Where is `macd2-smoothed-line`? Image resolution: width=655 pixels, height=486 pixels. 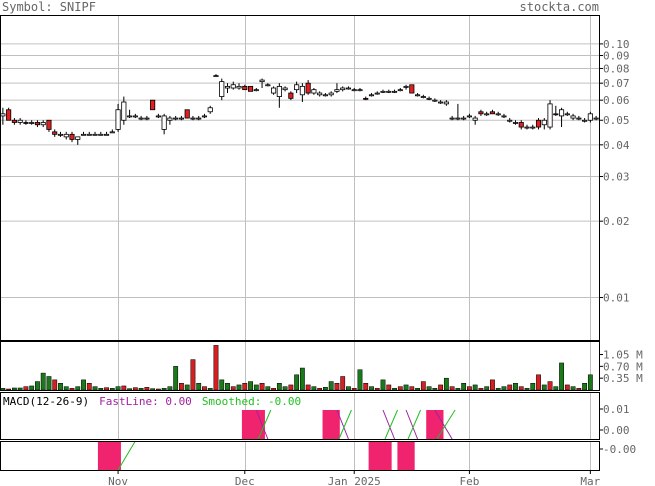 macd2-smoothed-line is located at coordinates (126, 455).